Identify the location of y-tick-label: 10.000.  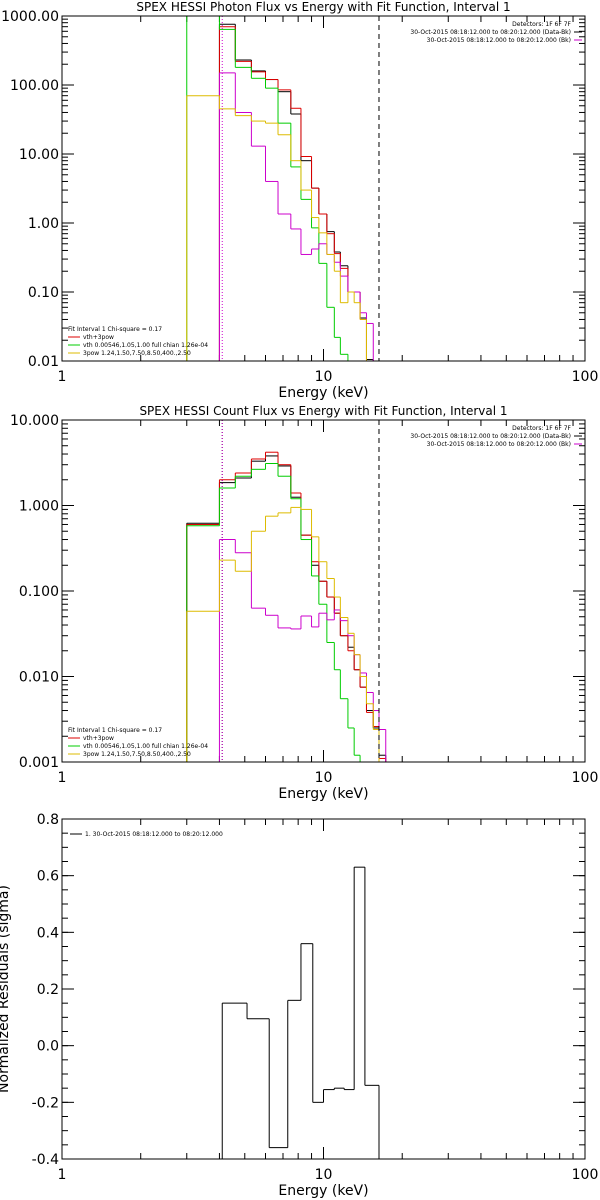
(34, 421).